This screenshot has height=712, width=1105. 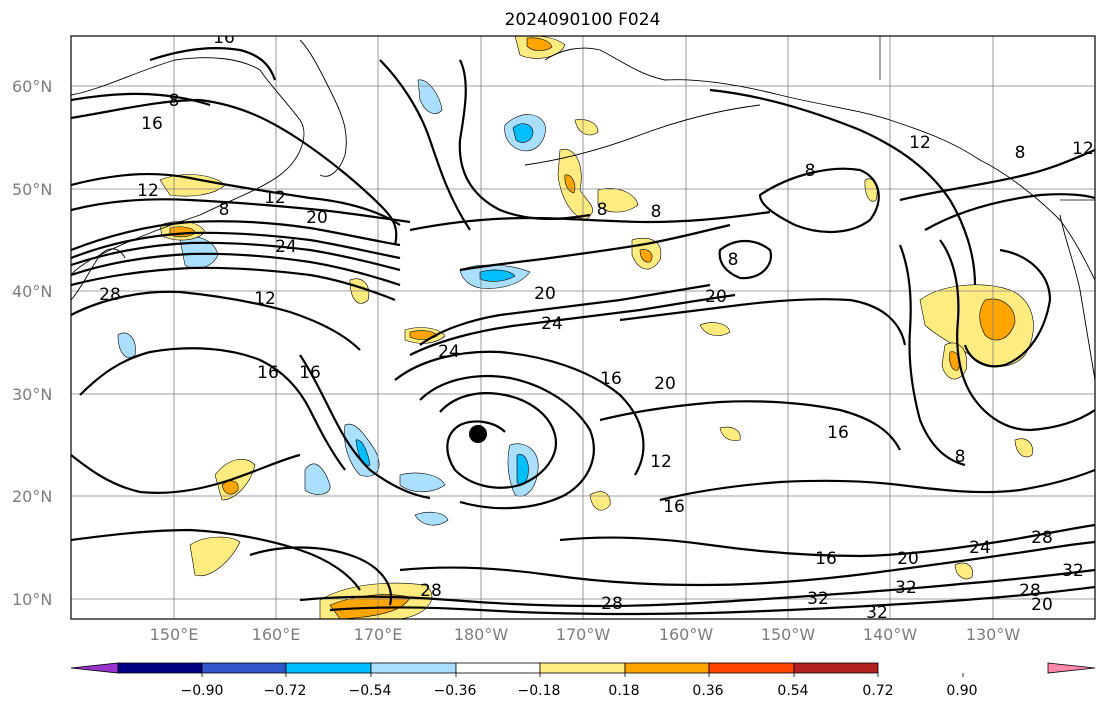 I want to click on coastline-asia, so click(x=188, y=166).